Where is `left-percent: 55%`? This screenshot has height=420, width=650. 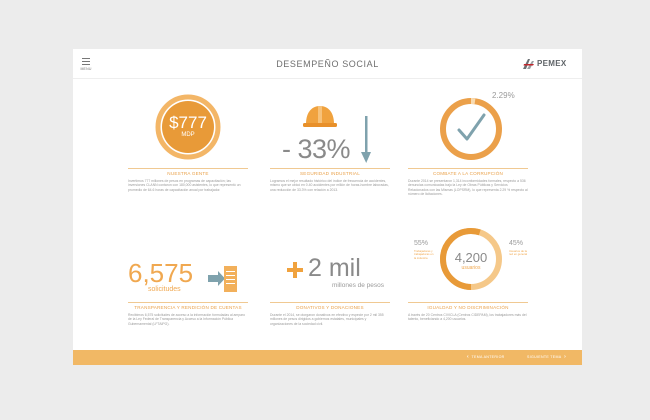 left-percent: 55% is located at coordinates (421, 243).